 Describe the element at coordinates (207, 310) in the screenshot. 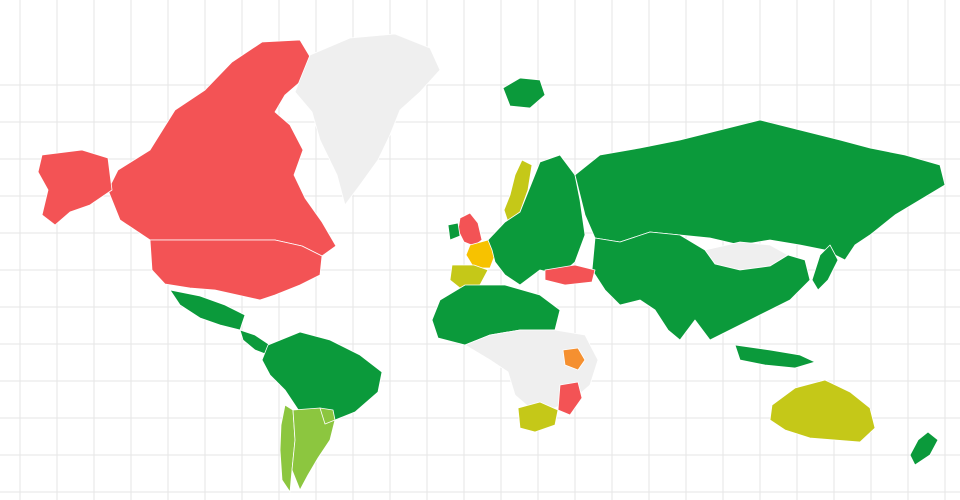

I see `mexico` at that location.